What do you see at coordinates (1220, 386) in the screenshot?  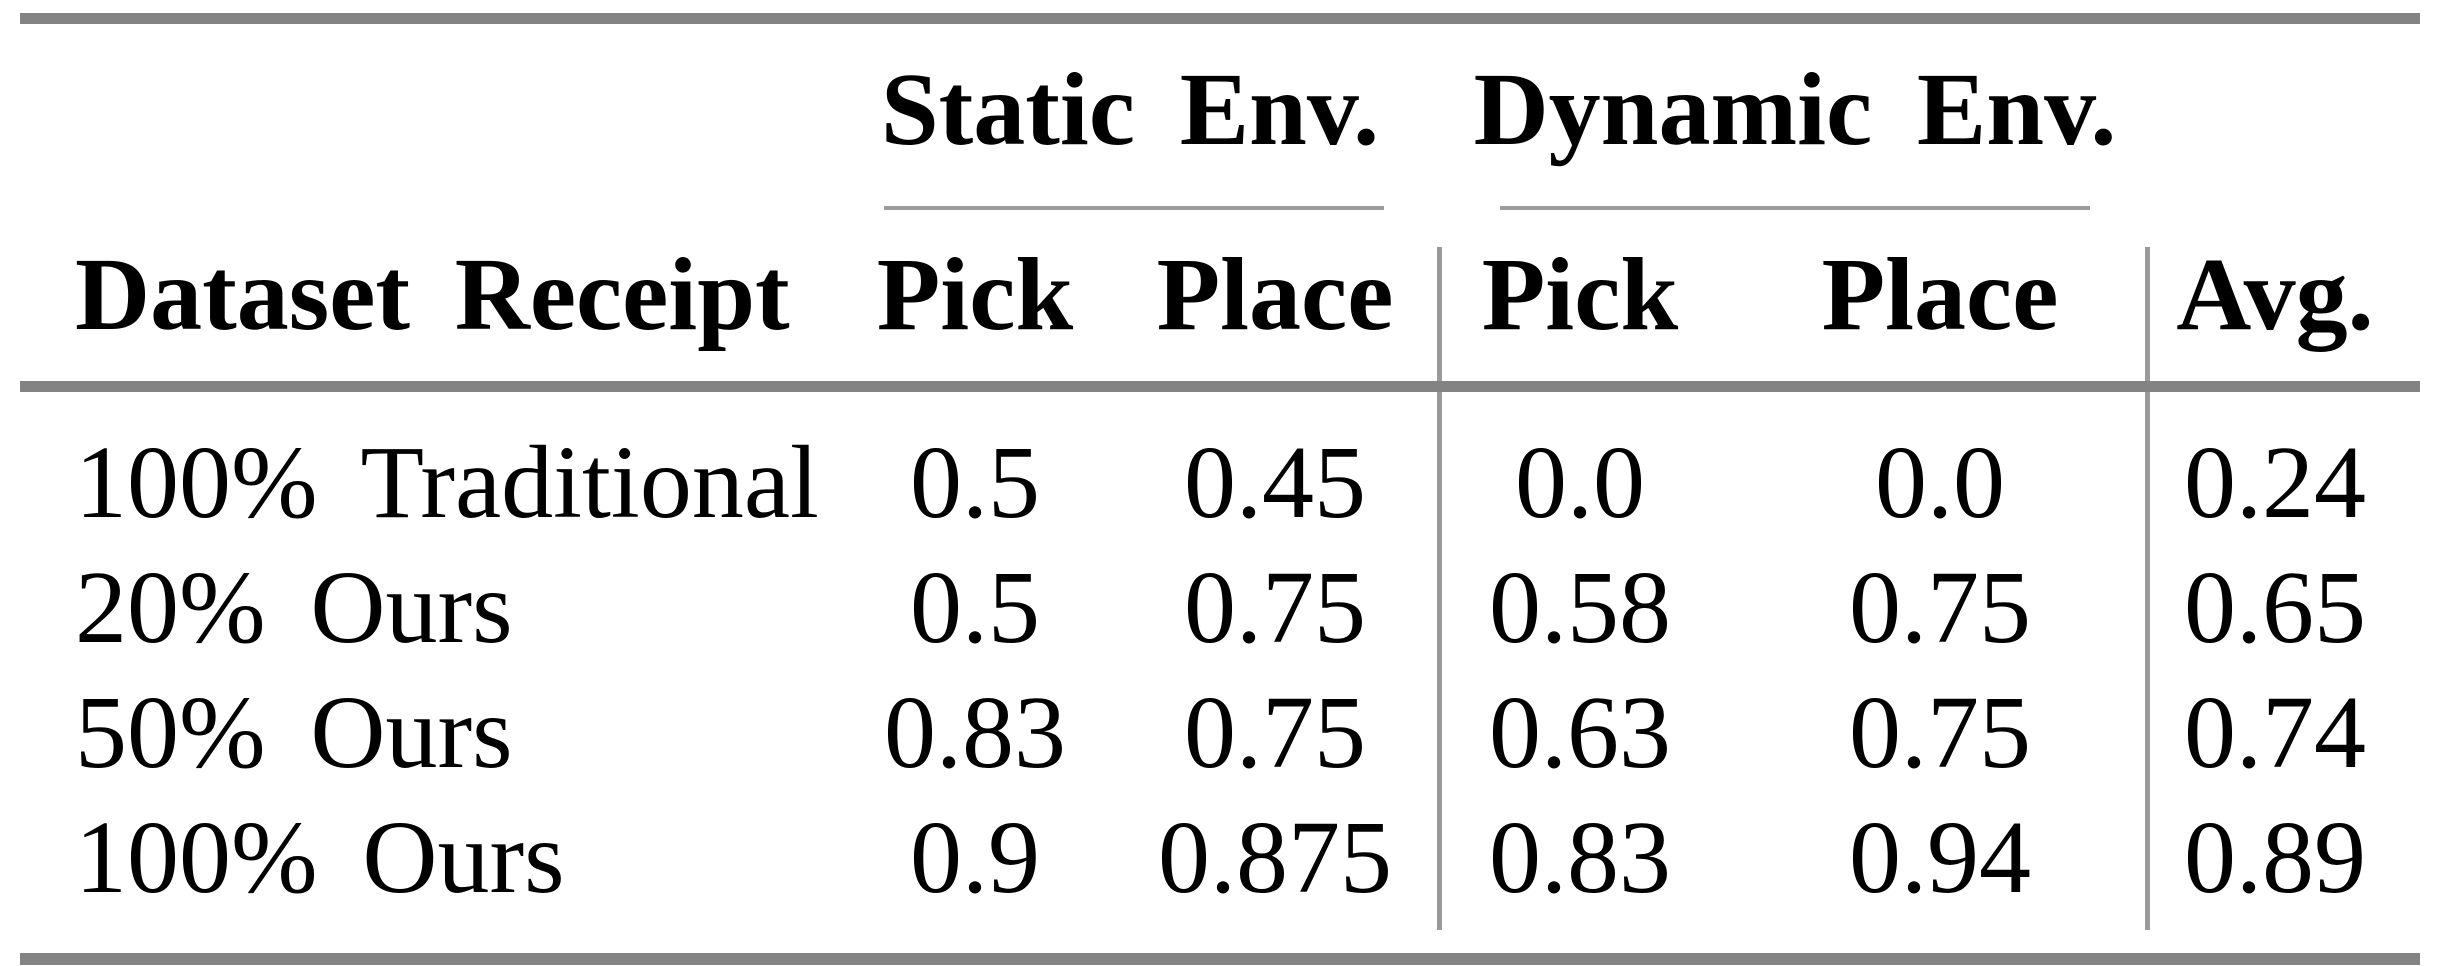 I see `table-header-rule` at bounding box center [1220, 386].